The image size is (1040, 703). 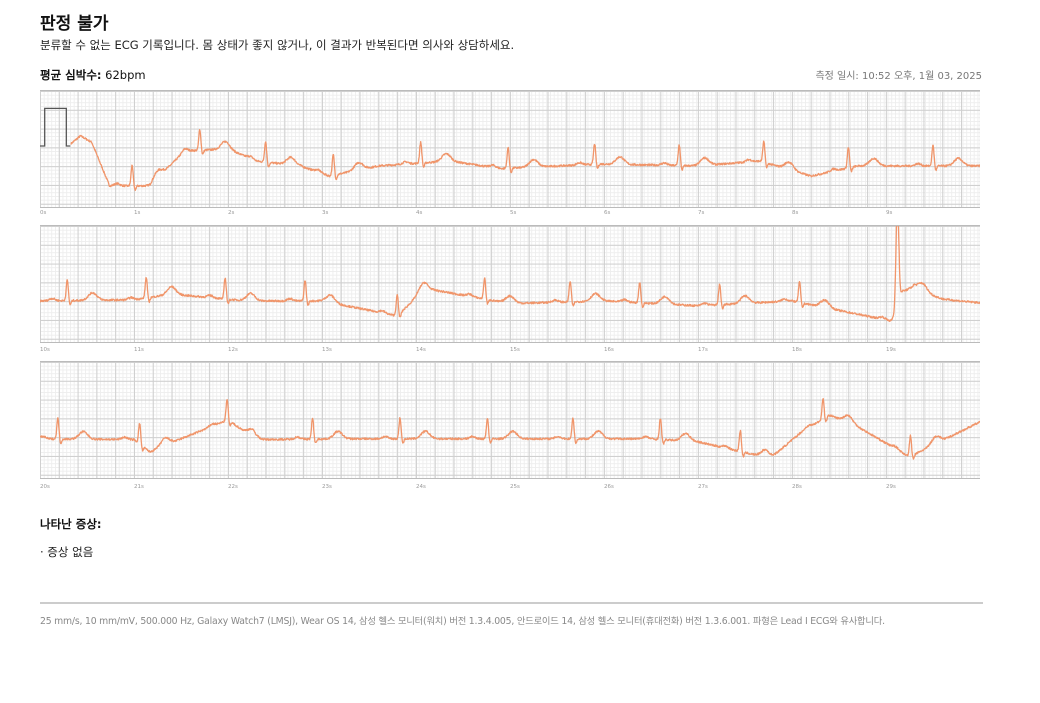 I want to click on time-tick-label: 13s, so click(x=327, y=350).